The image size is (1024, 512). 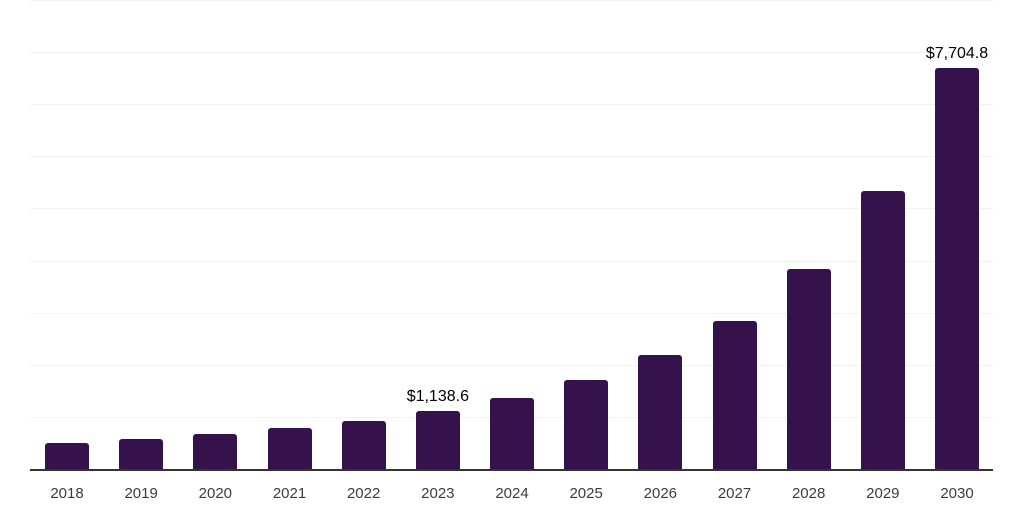 What do you see at coordinates (215, 452) in the screenshot?
I see `bar-2020` at bounding box center [215, 452].